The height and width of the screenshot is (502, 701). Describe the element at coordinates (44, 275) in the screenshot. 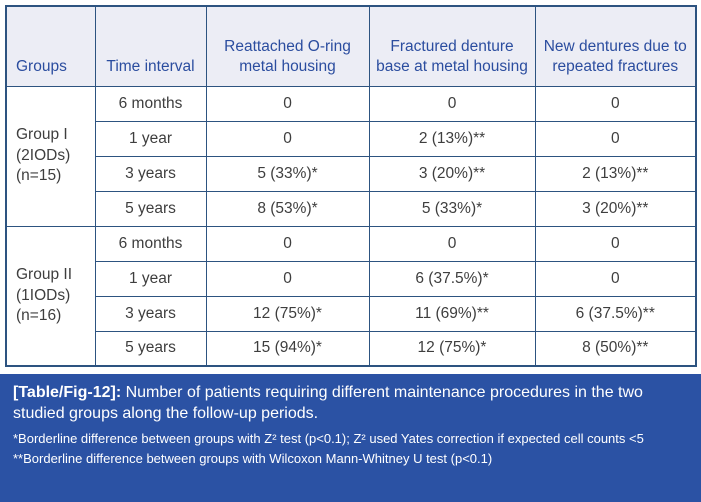

I see `group-label-line: Group II` at that location.